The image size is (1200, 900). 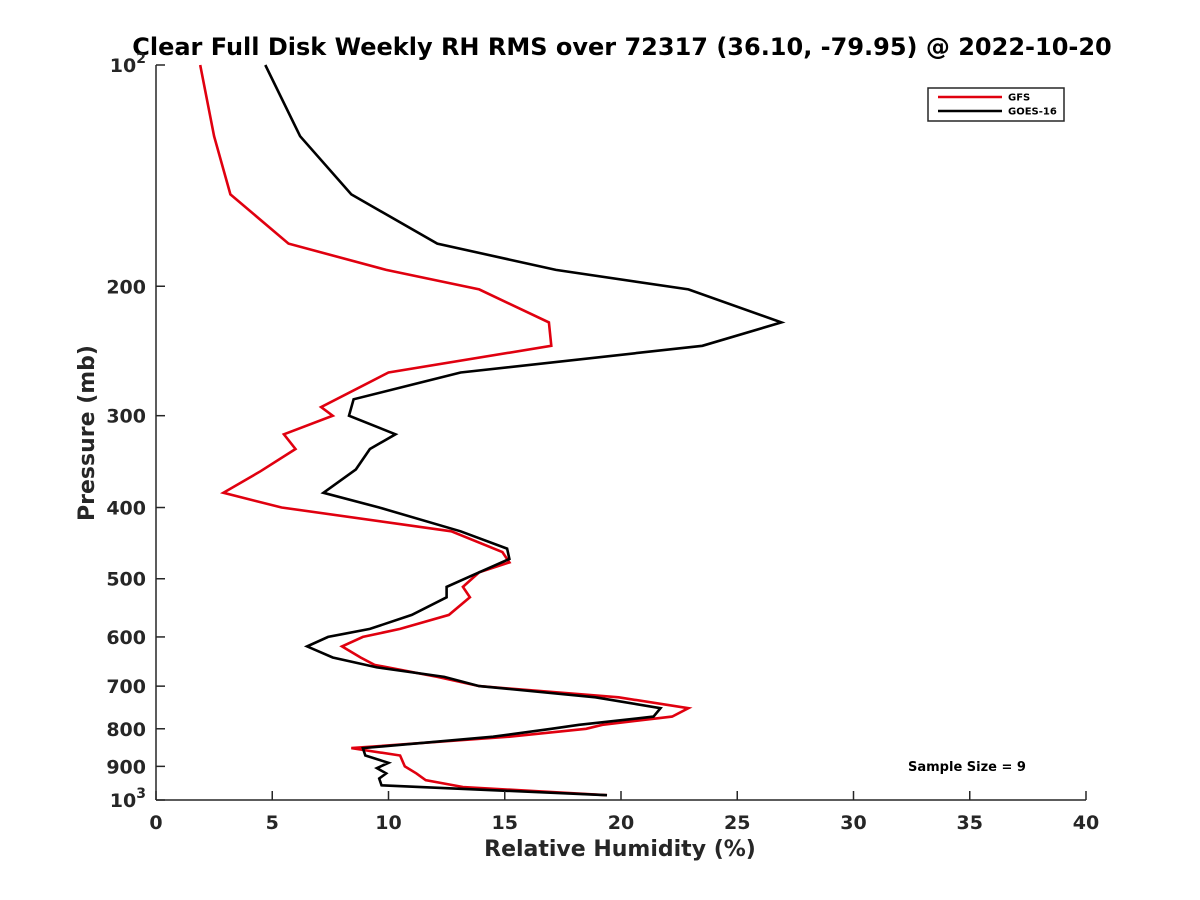 I want to click on y-tick-label: 200, so click(x=126, y=287).